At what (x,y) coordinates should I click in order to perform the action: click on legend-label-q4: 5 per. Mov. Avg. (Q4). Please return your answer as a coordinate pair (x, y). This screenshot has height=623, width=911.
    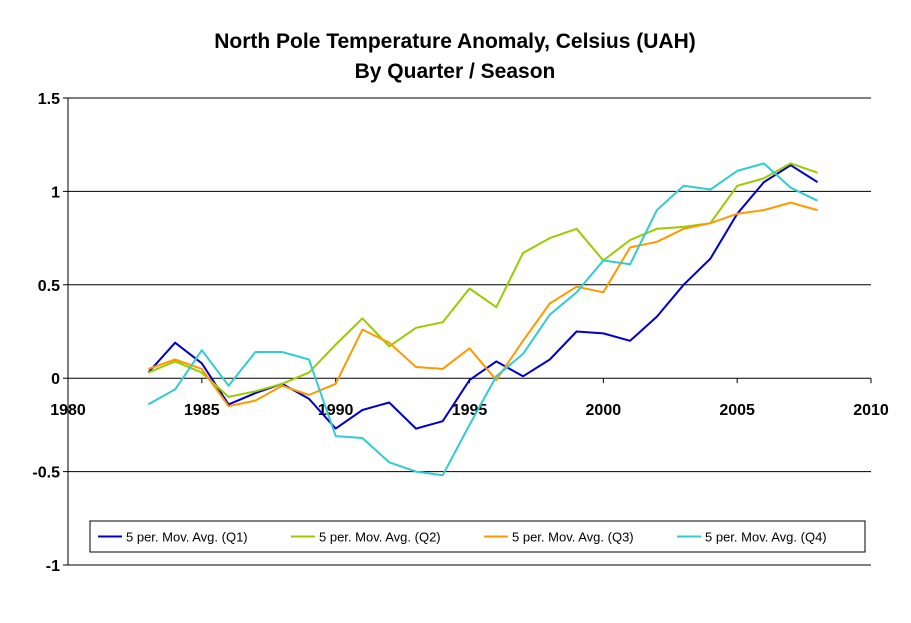
    Looking at the image, I should click on (766, 537).